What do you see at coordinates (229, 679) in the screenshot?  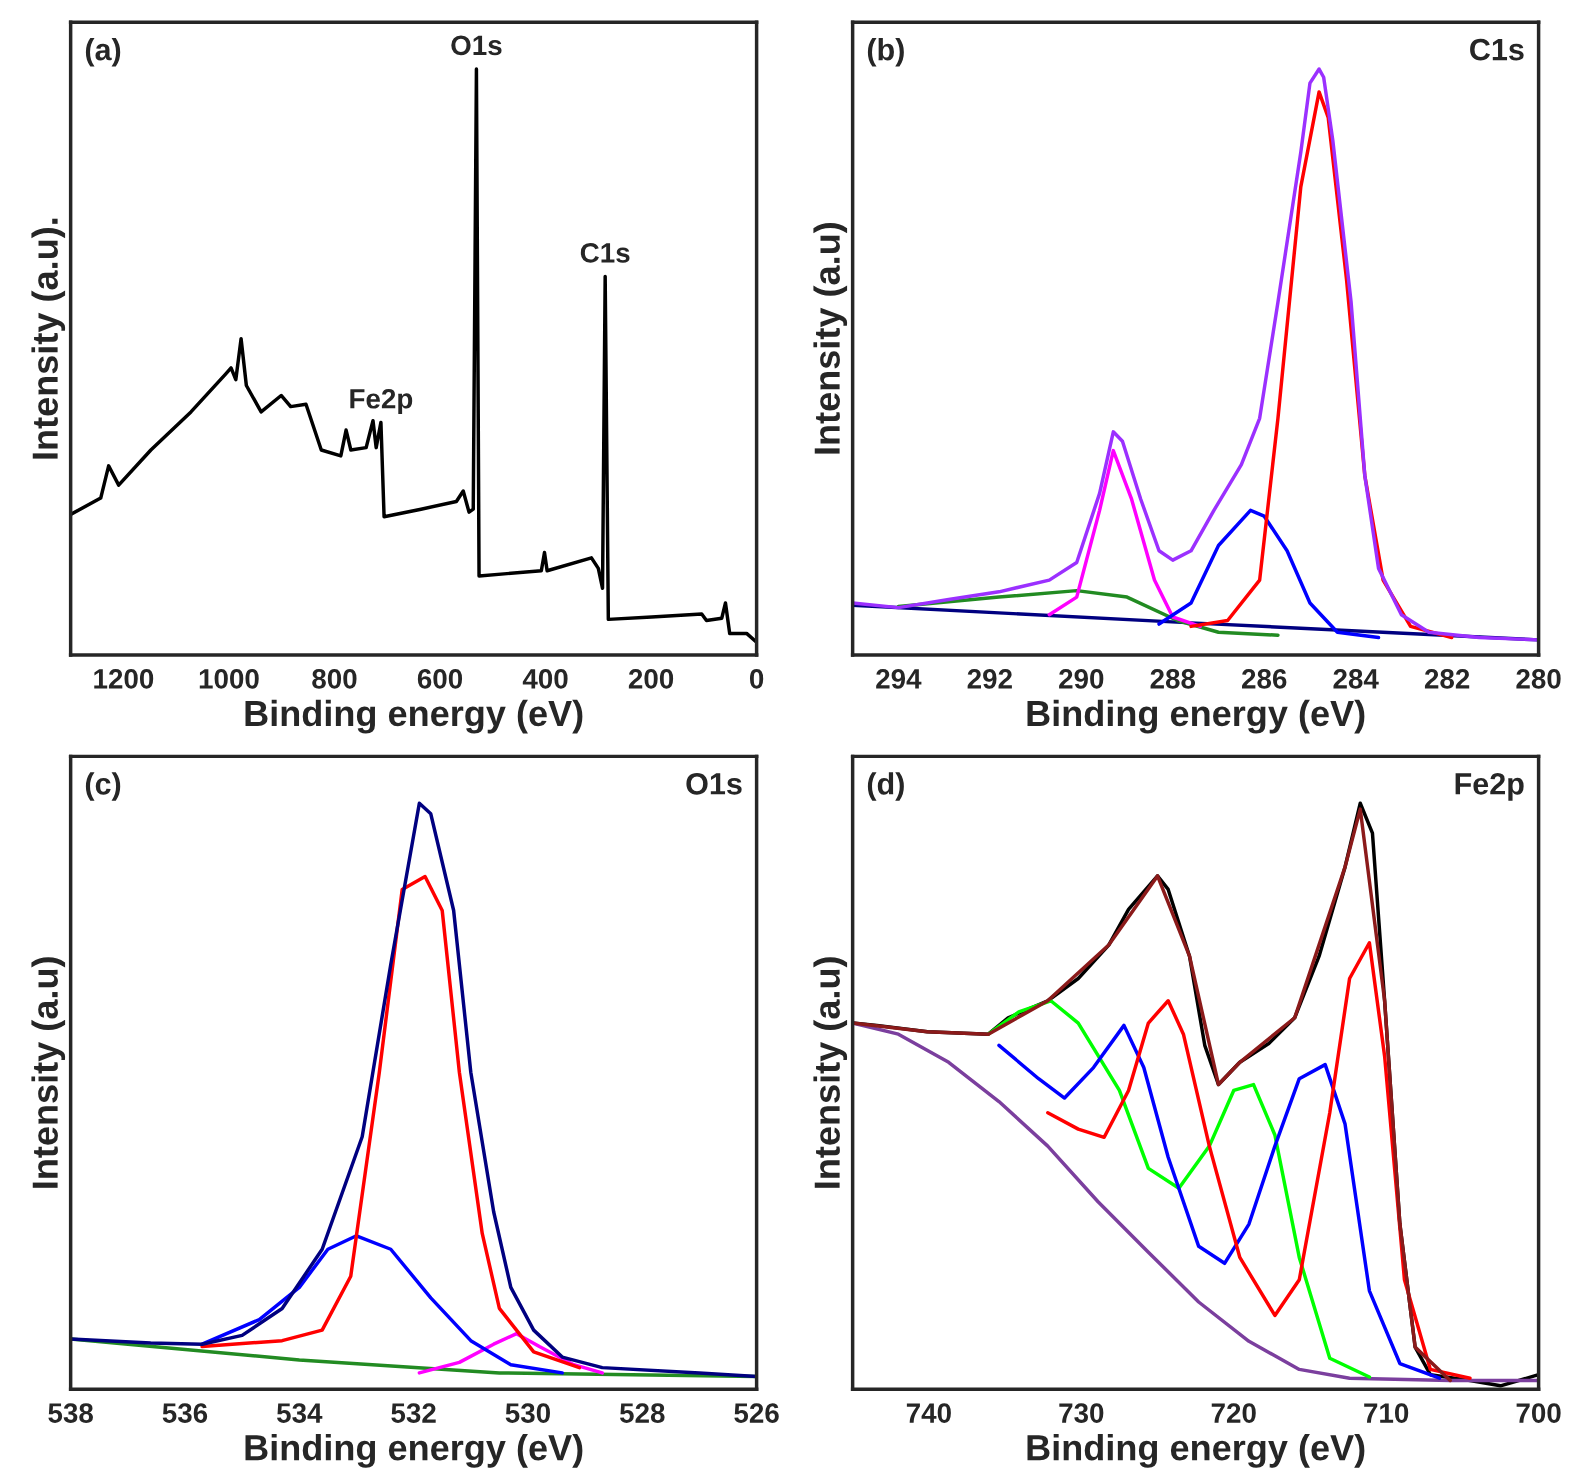 I see `x-tick-label: 1000` at bounding box center [229, 679].